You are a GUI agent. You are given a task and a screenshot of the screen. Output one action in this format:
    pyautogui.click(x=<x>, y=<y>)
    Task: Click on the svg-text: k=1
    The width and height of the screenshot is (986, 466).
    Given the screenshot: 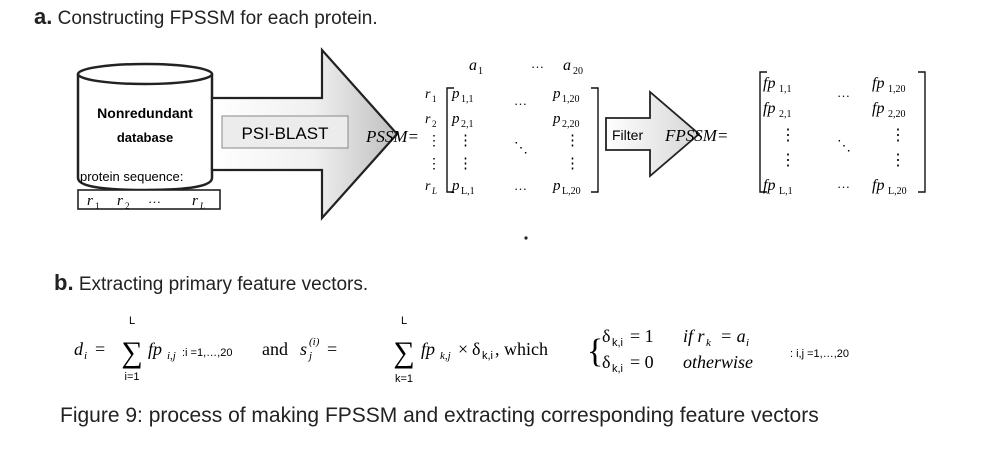 What is the action you would take?
    pyautogui.click(x=404, y=379)
    